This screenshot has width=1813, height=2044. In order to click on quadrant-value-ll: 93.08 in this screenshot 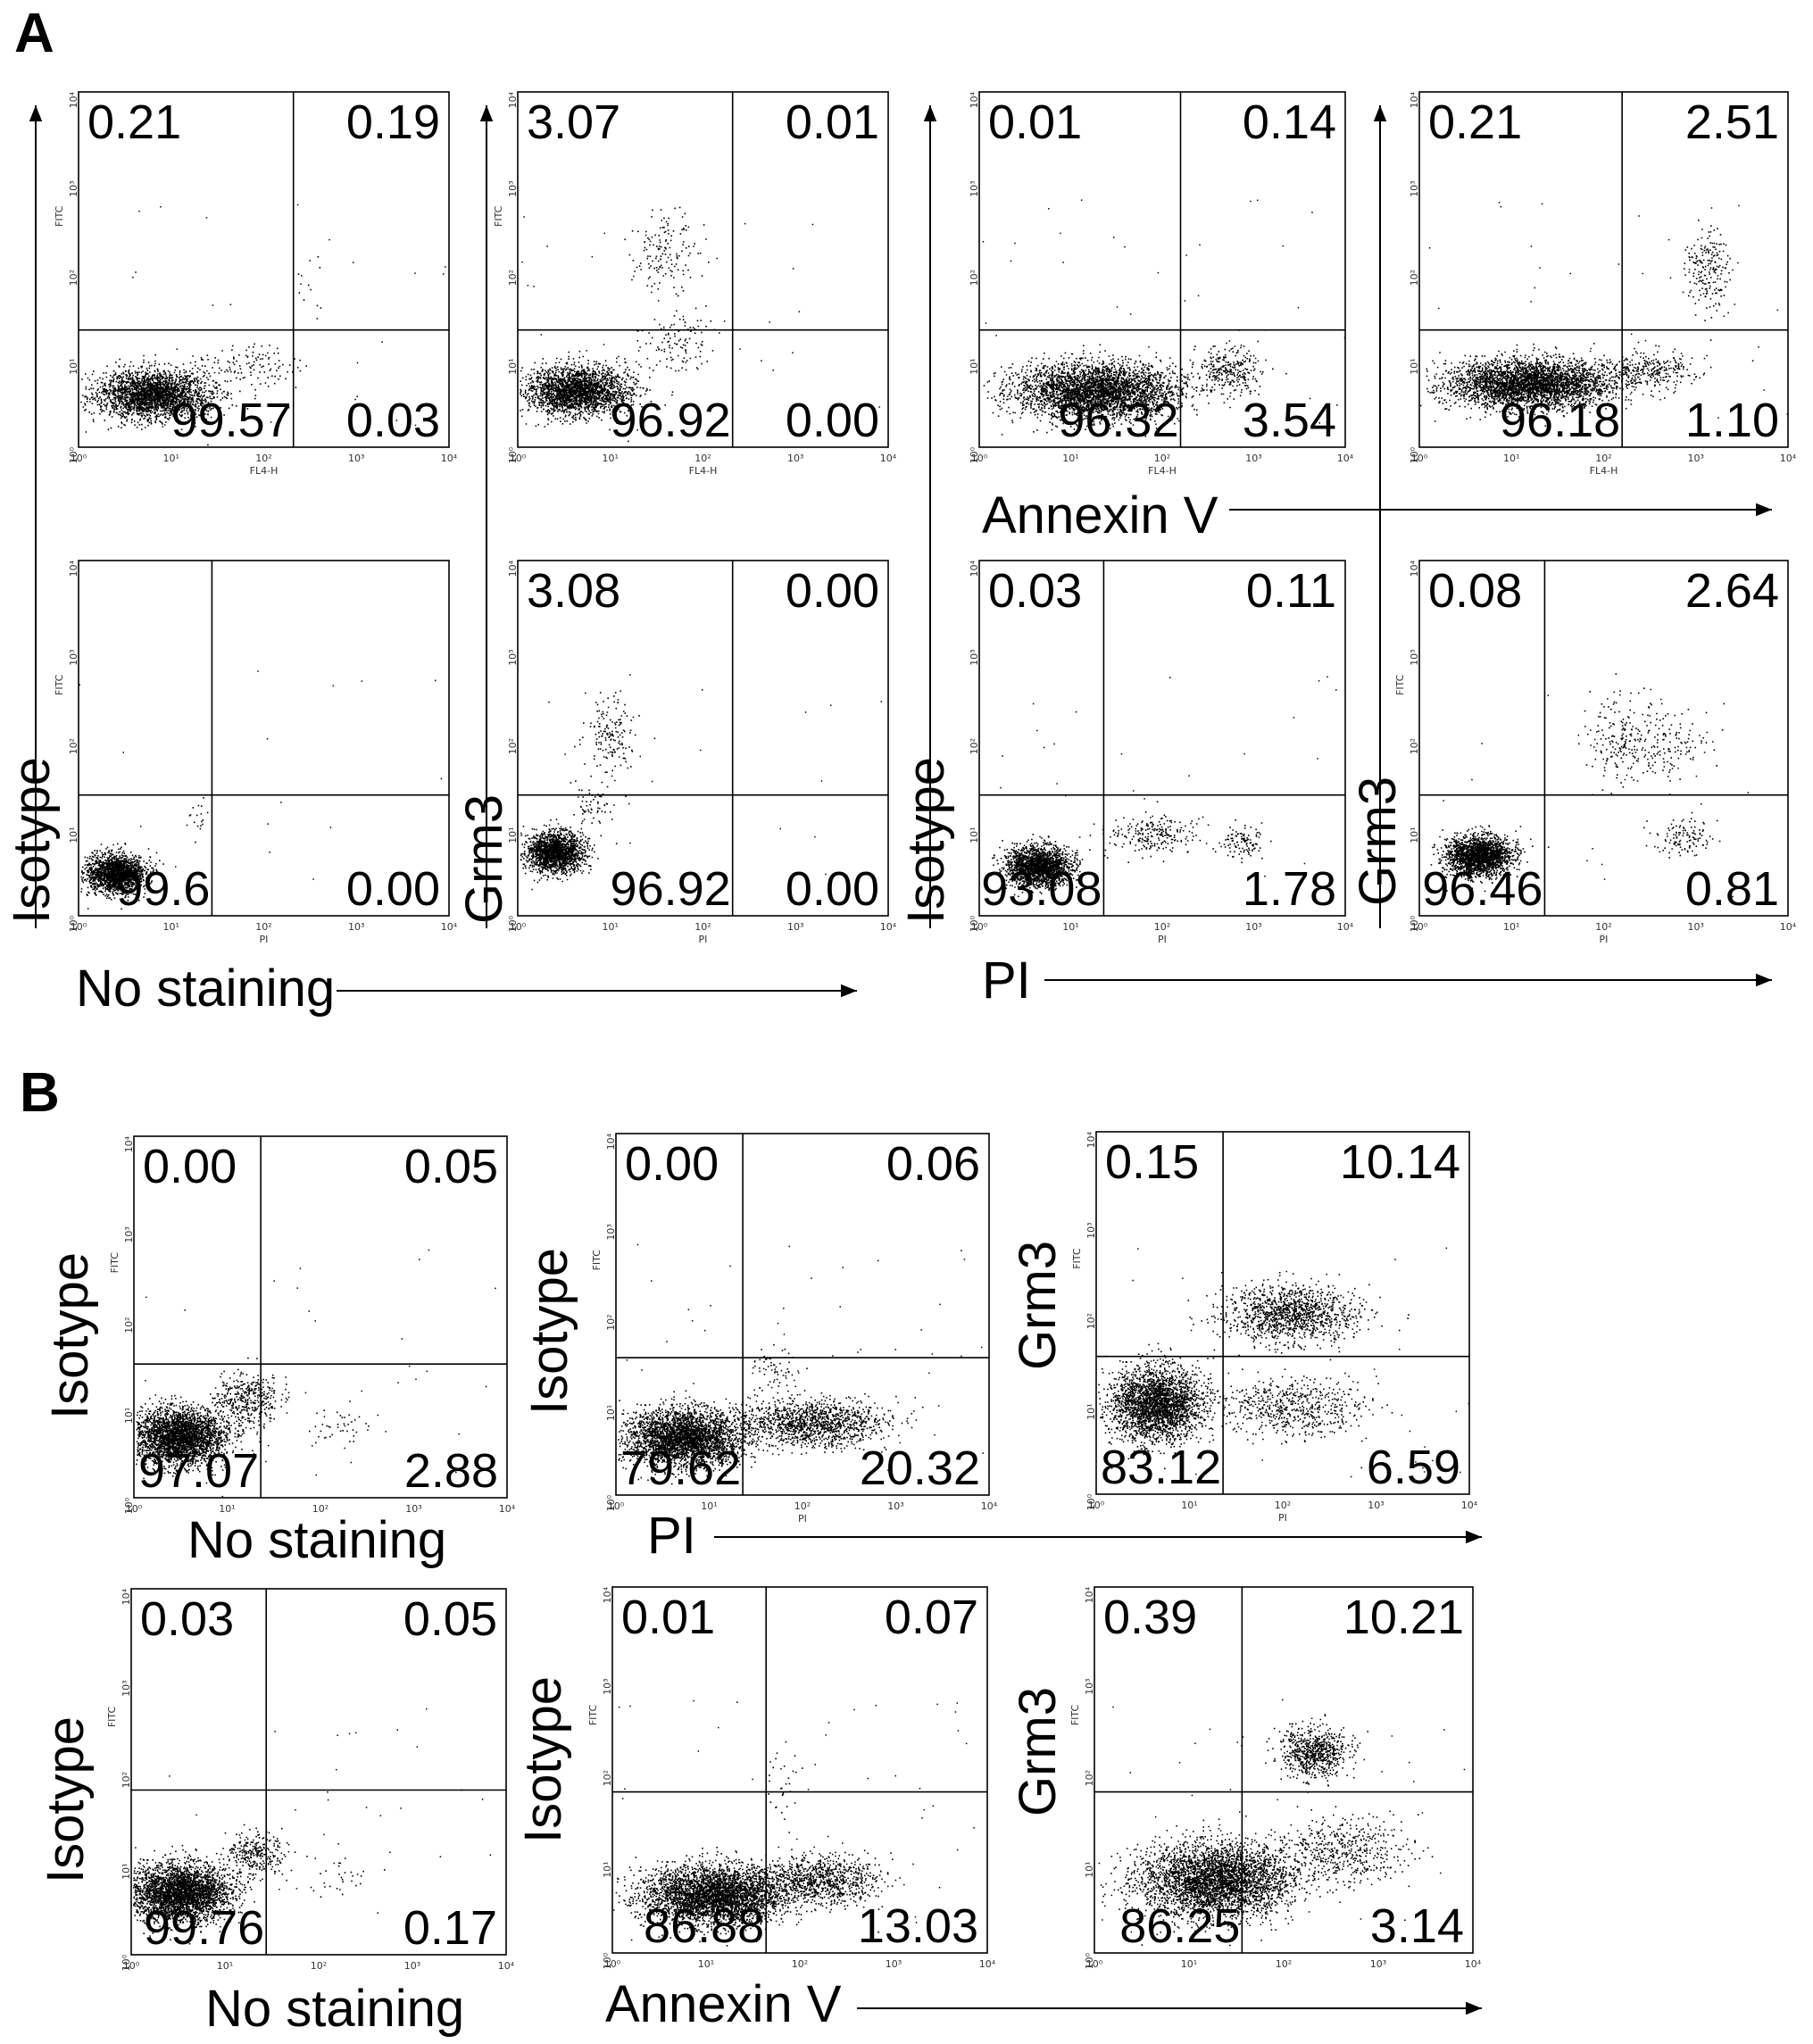, I will do `click(1041, 889)`.